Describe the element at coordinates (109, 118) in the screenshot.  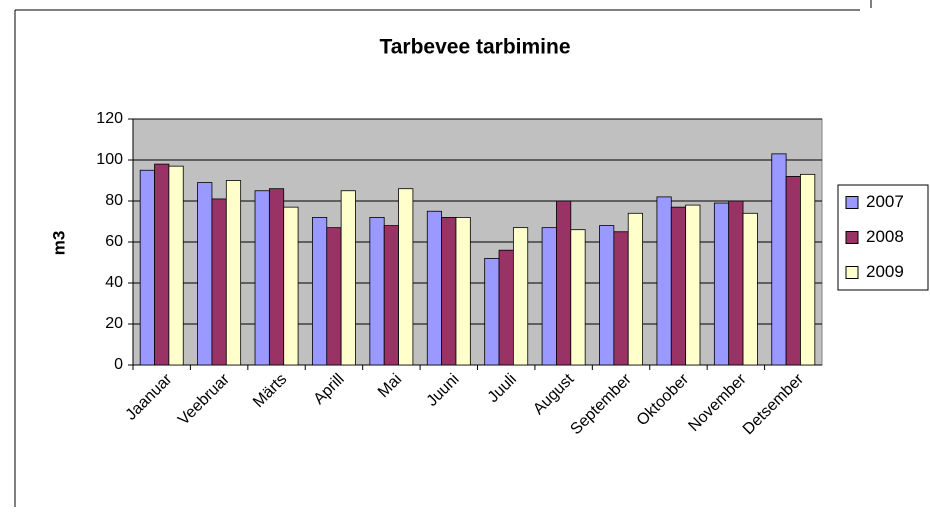
I see `y-tick-label: 120` at that location.